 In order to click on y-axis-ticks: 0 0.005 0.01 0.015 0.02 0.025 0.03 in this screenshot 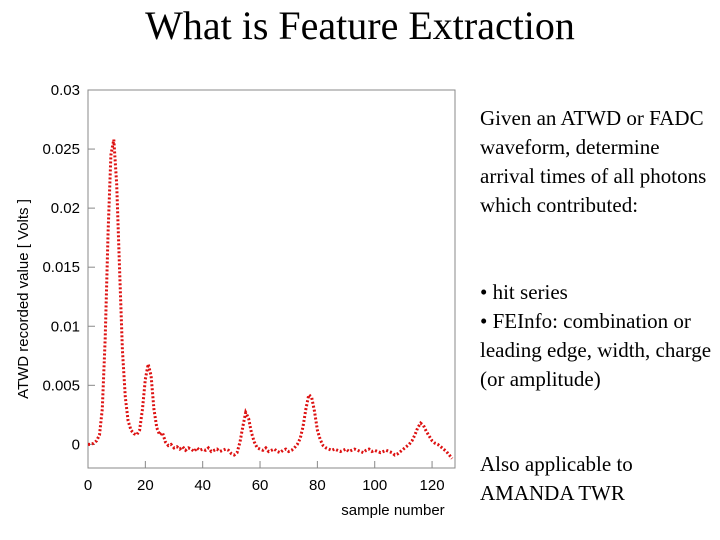, I will do `click(68, 267)`.